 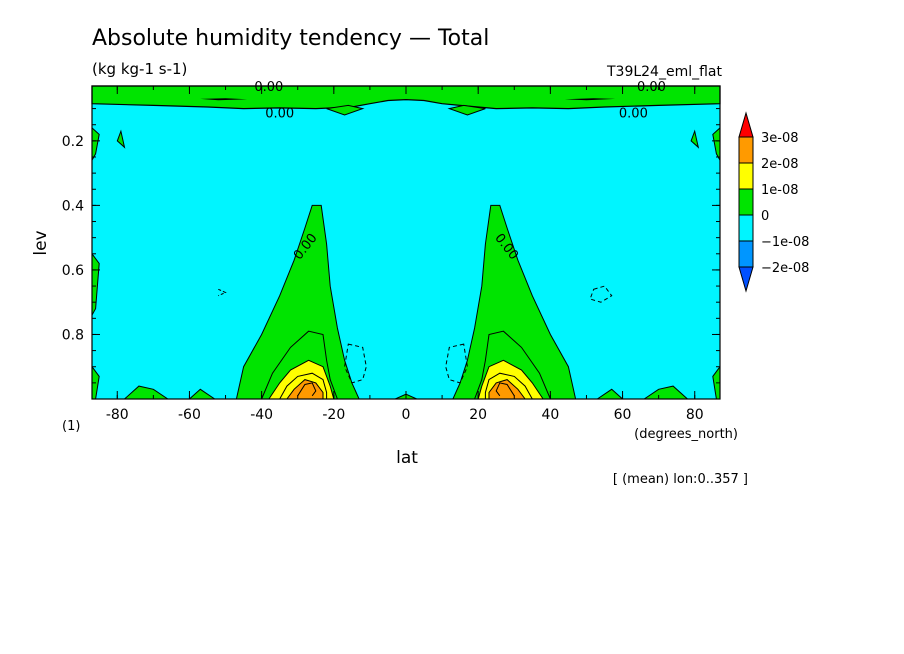 I want to click on colorbar-label: −2e-08, so click(x=785, y=268).